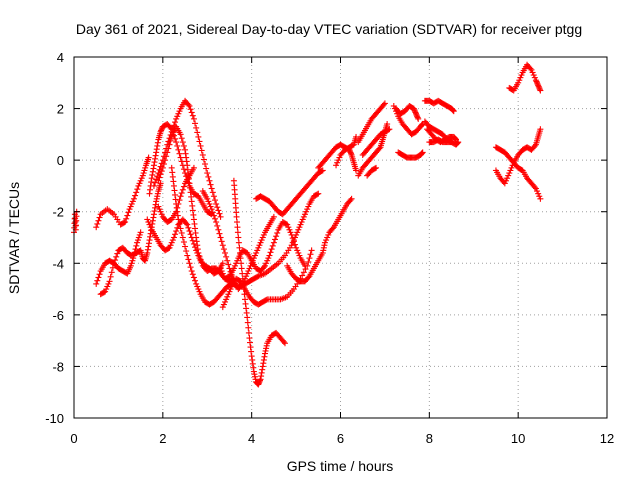 The image size is (640, 480). What do you see at coordinates (607, 438) in the screenshot?
I see `x-tick-label: 12` at bounding box center [607, 438].